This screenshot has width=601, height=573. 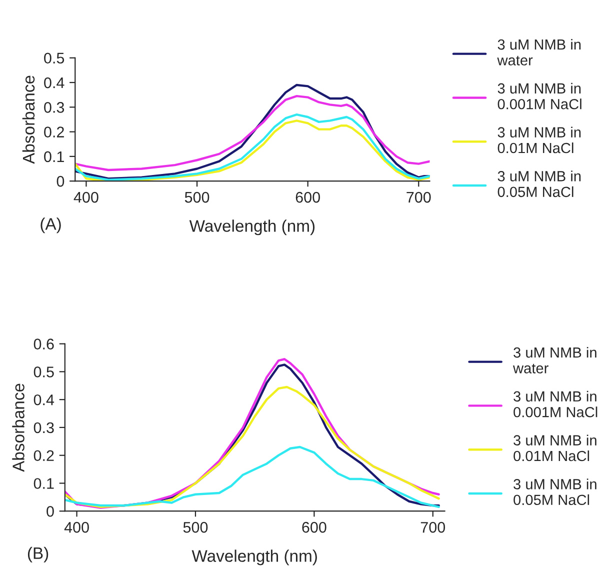 I want to click on text: (B), so click(x=38, y=554).